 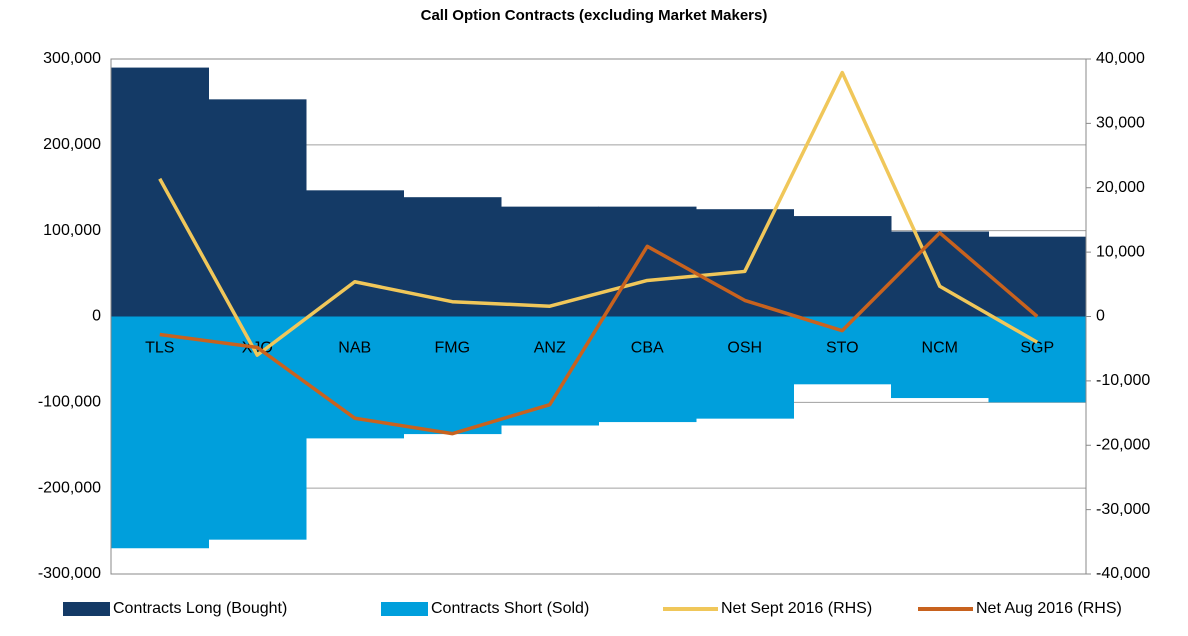 What do you see at coordinates (796, 608) in the screenshot?
I see `legend-label: Net Sept 2016 (RHS)` at bounding box center [796, 608].